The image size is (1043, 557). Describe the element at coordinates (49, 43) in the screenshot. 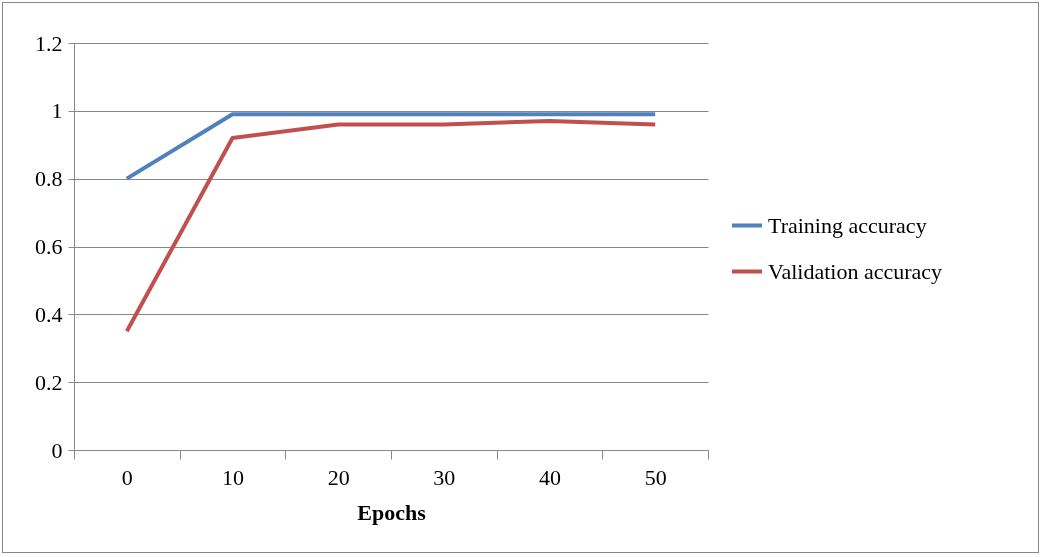

I see `y-tick-label: 1.2` at that location.